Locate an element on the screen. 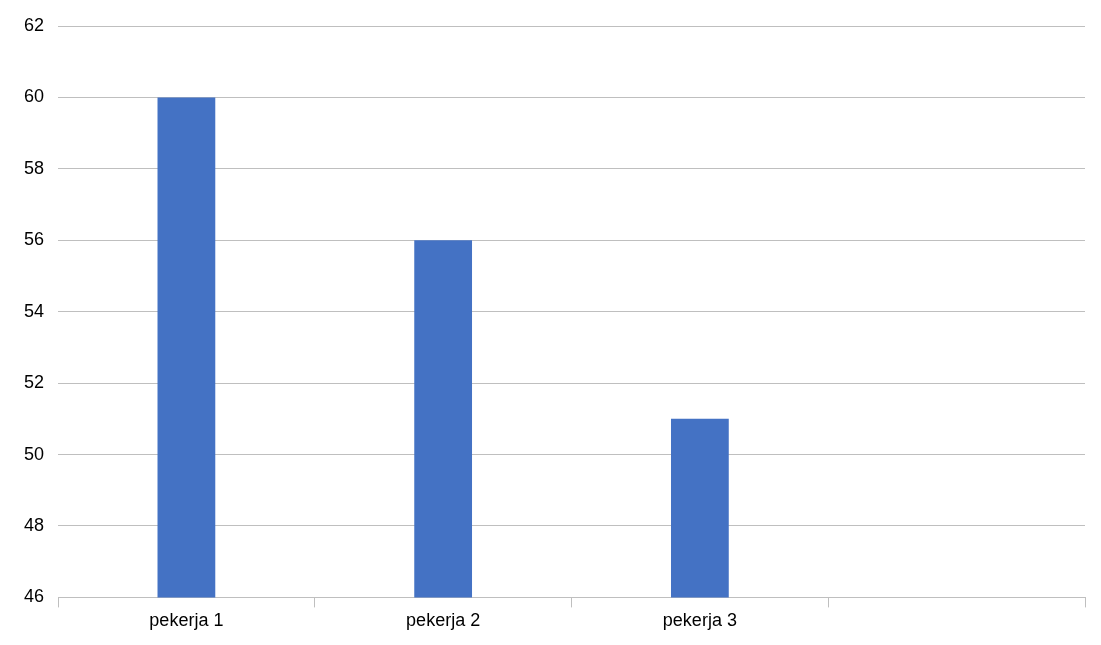 The width and height of the screenshot is (1101, 645). y-tick-label: 46 is located at coordinates (34, 596).